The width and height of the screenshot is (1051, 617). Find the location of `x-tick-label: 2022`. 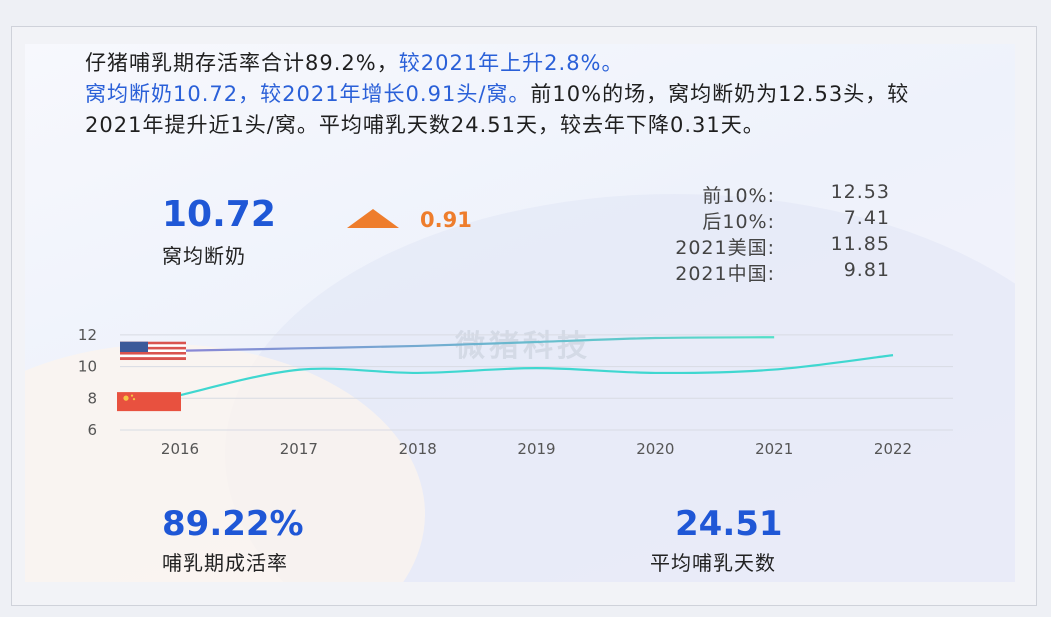

x-tick-label: 2022 is located at coordinates (893, 449).